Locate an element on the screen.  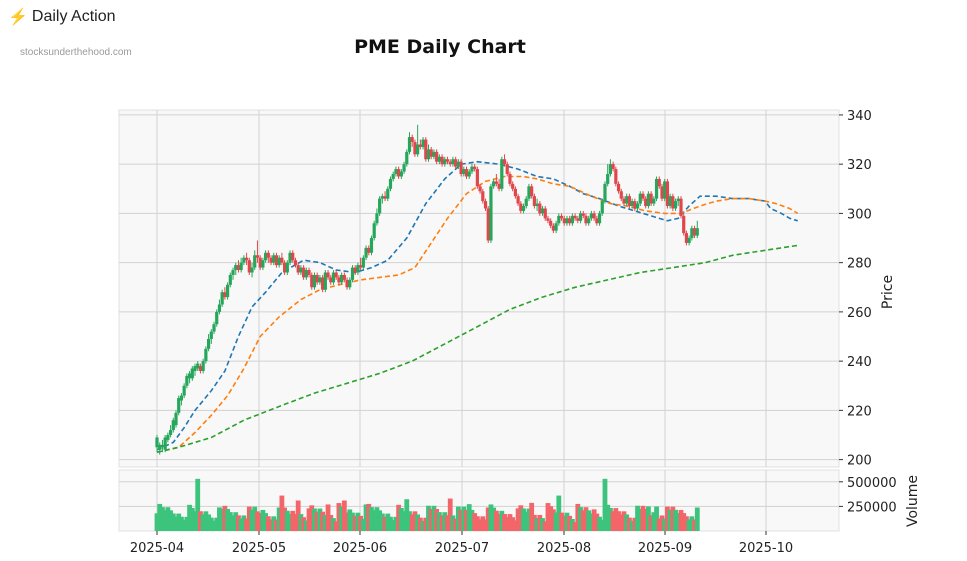
x-tick-label: 2025-04 is located at coordinates (157, 548).